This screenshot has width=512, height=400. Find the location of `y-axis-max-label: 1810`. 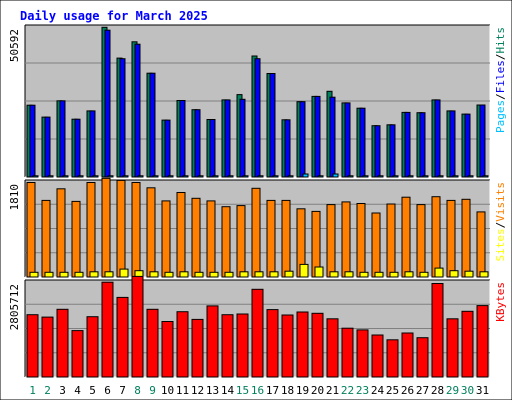

y-axis-max-label: 1810 is located at coordinates (14, 197).